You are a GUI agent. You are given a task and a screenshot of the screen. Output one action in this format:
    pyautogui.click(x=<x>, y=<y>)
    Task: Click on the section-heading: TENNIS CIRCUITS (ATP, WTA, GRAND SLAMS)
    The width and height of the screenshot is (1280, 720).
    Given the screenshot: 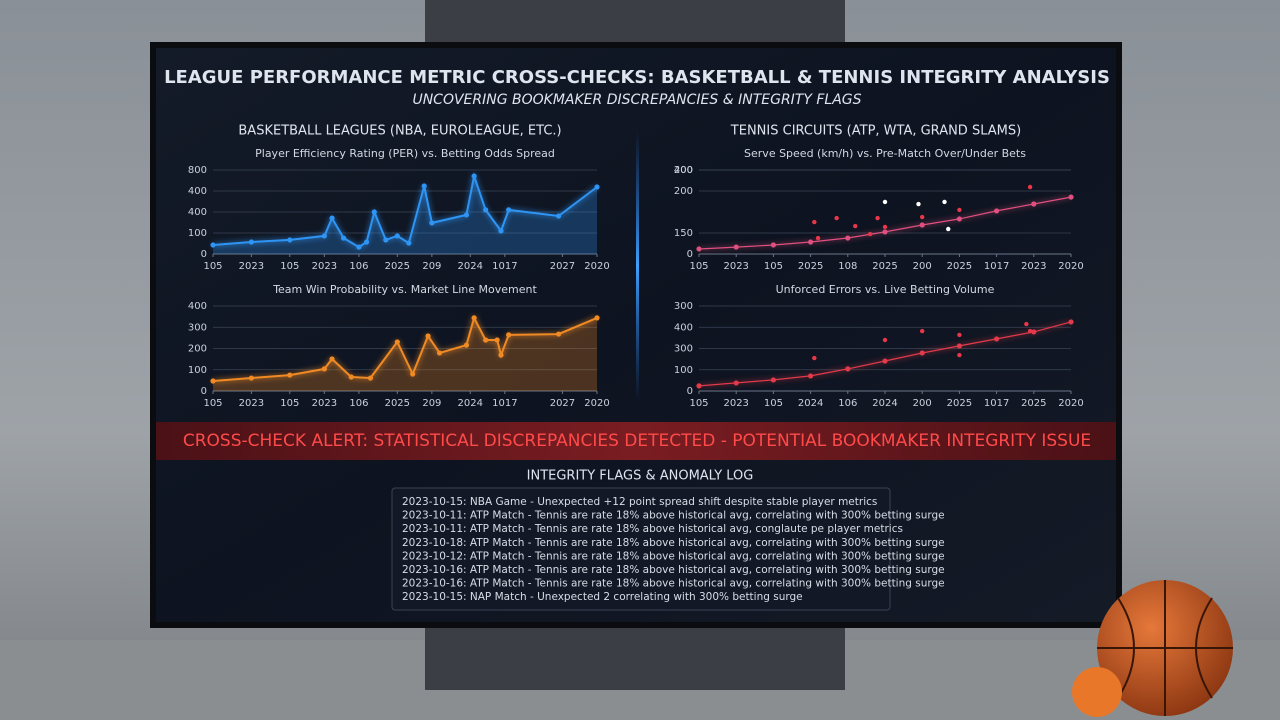 What is the action you would take?
    pyautogui.click(x=875, y=131)
    